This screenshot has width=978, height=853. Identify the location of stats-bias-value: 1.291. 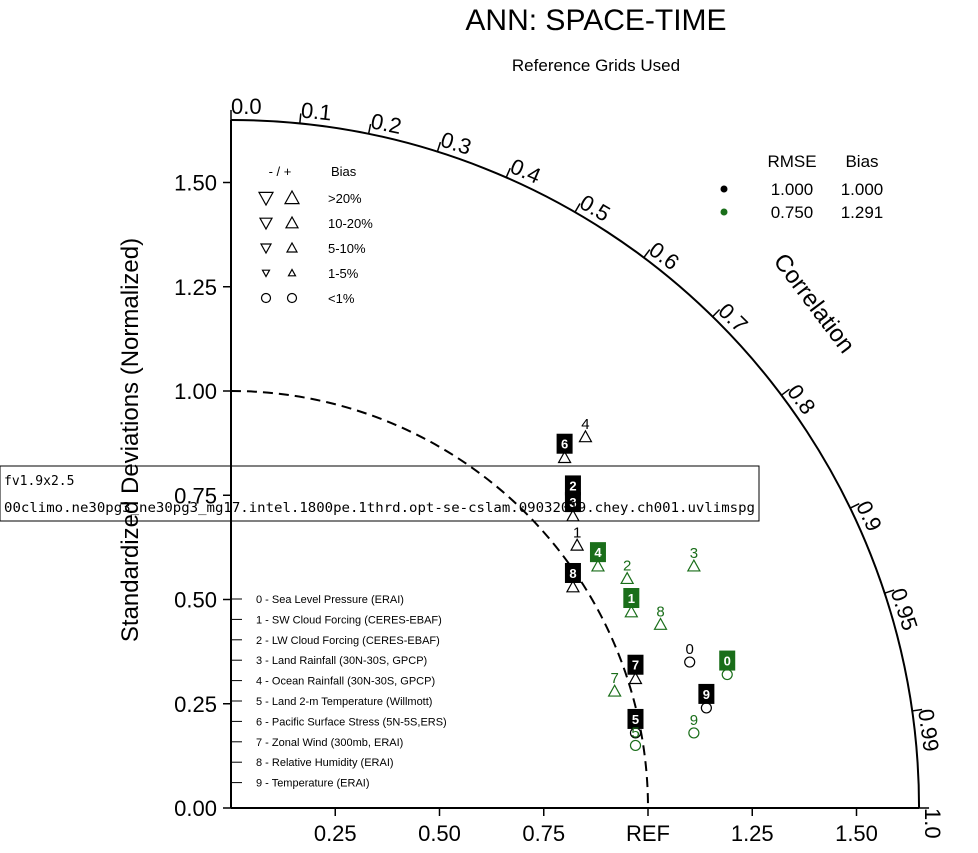
(862, 212).